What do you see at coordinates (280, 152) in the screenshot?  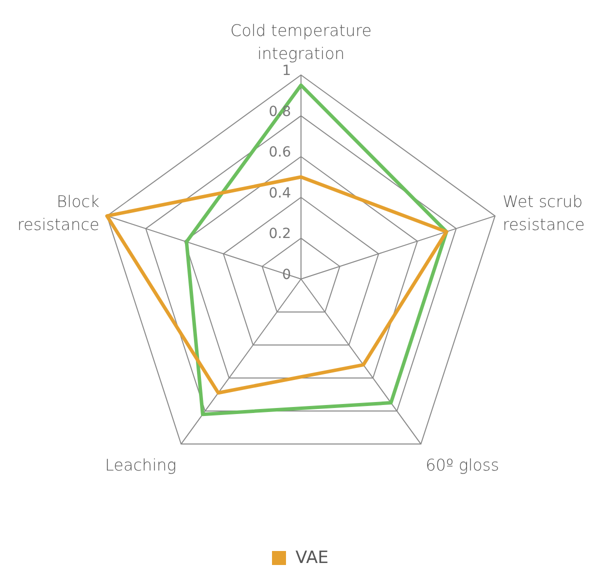 I see `y-tick-label: 0.6` at bounding box center [280, 152].